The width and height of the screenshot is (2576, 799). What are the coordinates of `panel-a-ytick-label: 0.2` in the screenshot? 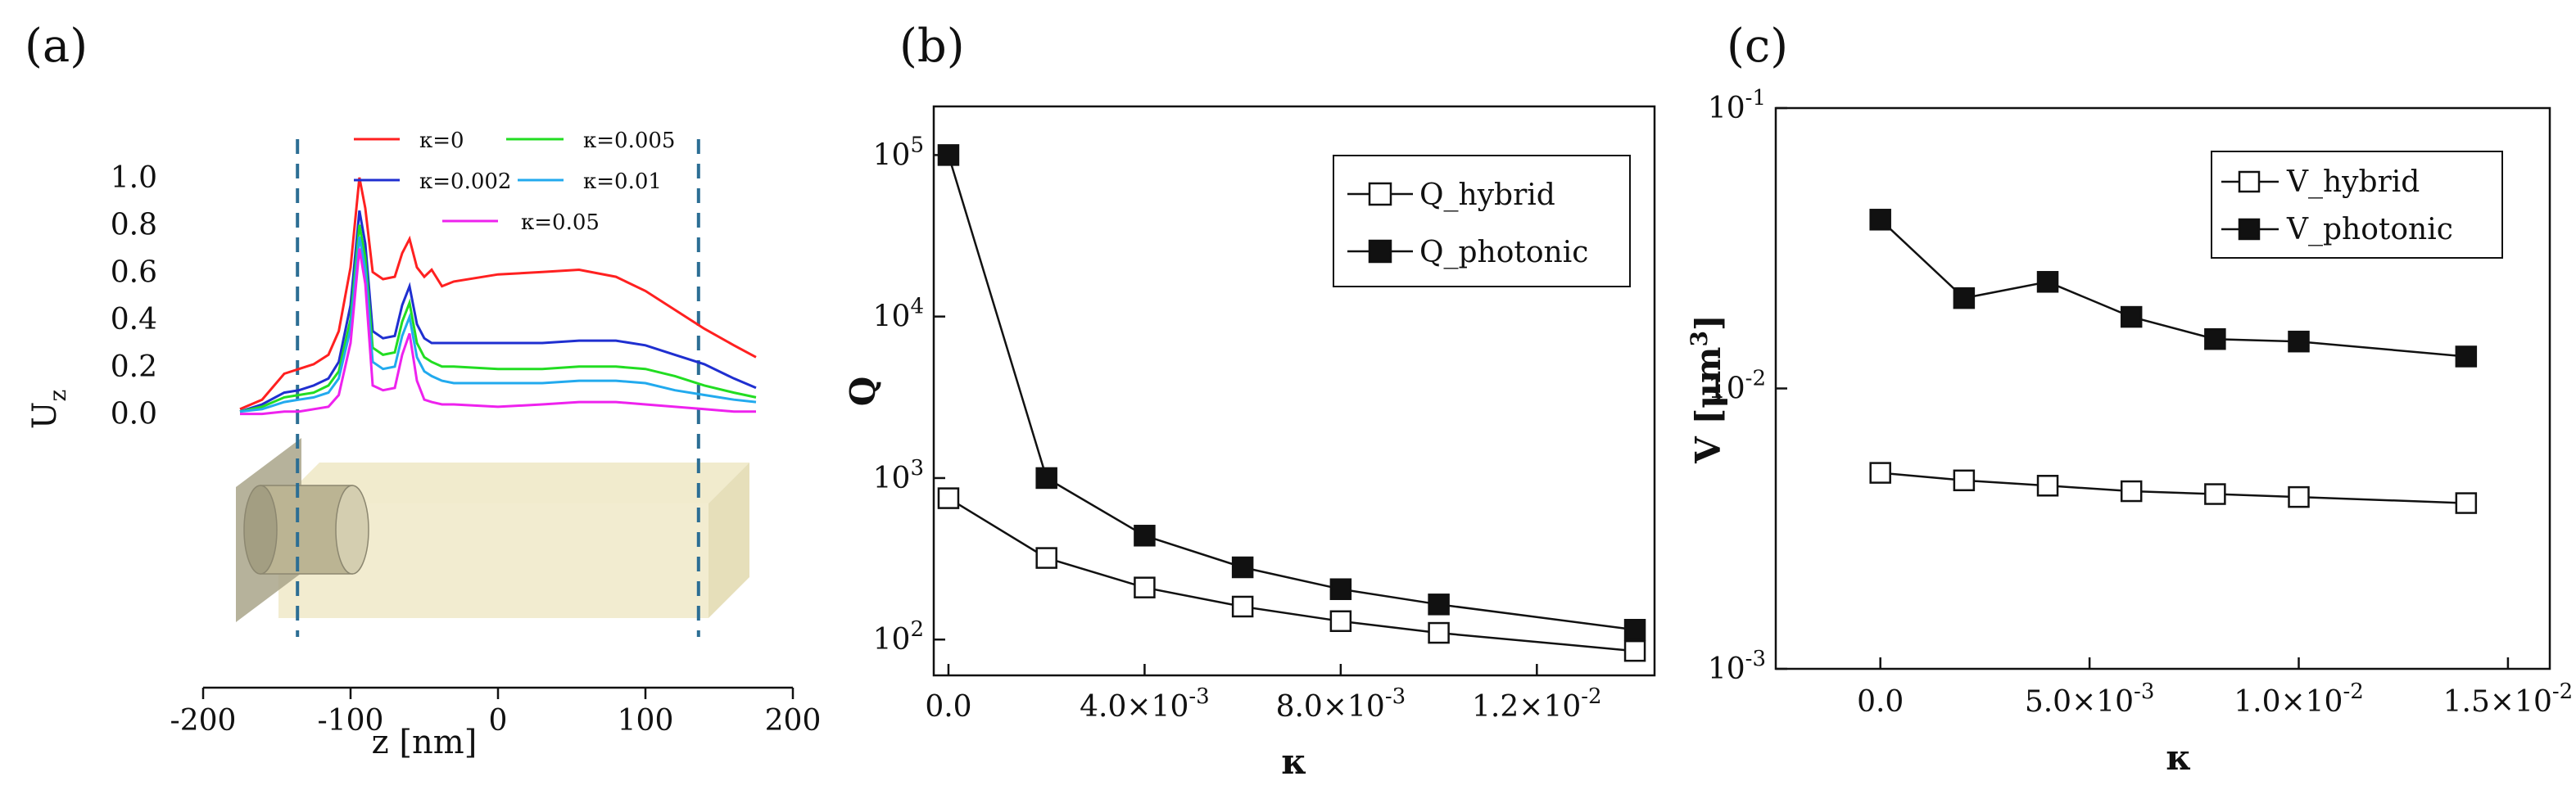 It's located at (134, 367).